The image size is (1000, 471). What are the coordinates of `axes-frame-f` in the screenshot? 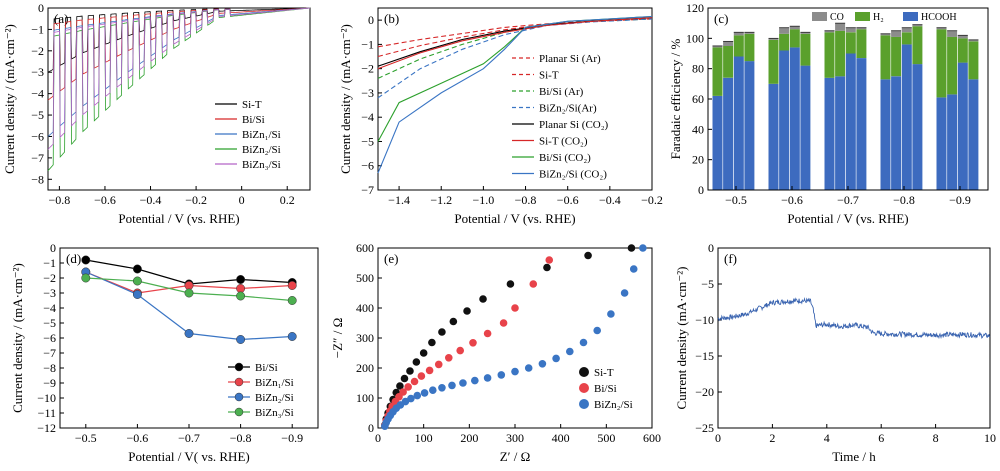 It's located at (854, 338).